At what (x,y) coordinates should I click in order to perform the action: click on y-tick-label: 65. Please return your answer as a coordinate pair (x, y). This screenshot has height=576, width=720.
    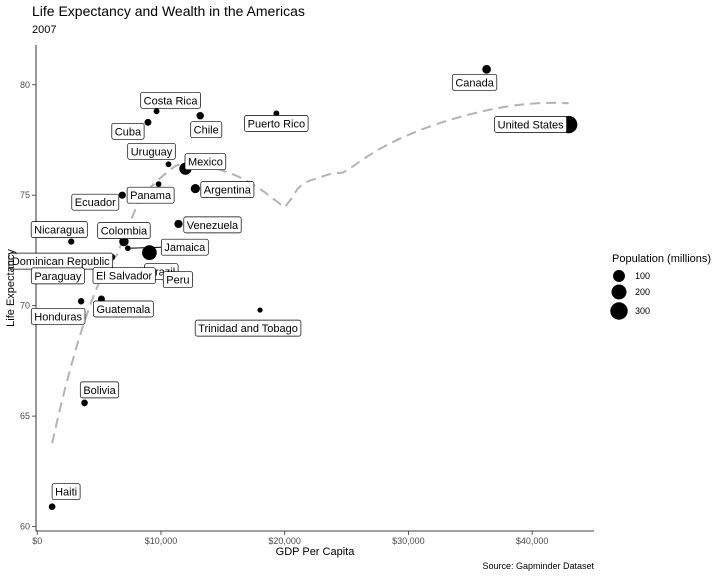
    Looking at the image, I should click on (25, 416).